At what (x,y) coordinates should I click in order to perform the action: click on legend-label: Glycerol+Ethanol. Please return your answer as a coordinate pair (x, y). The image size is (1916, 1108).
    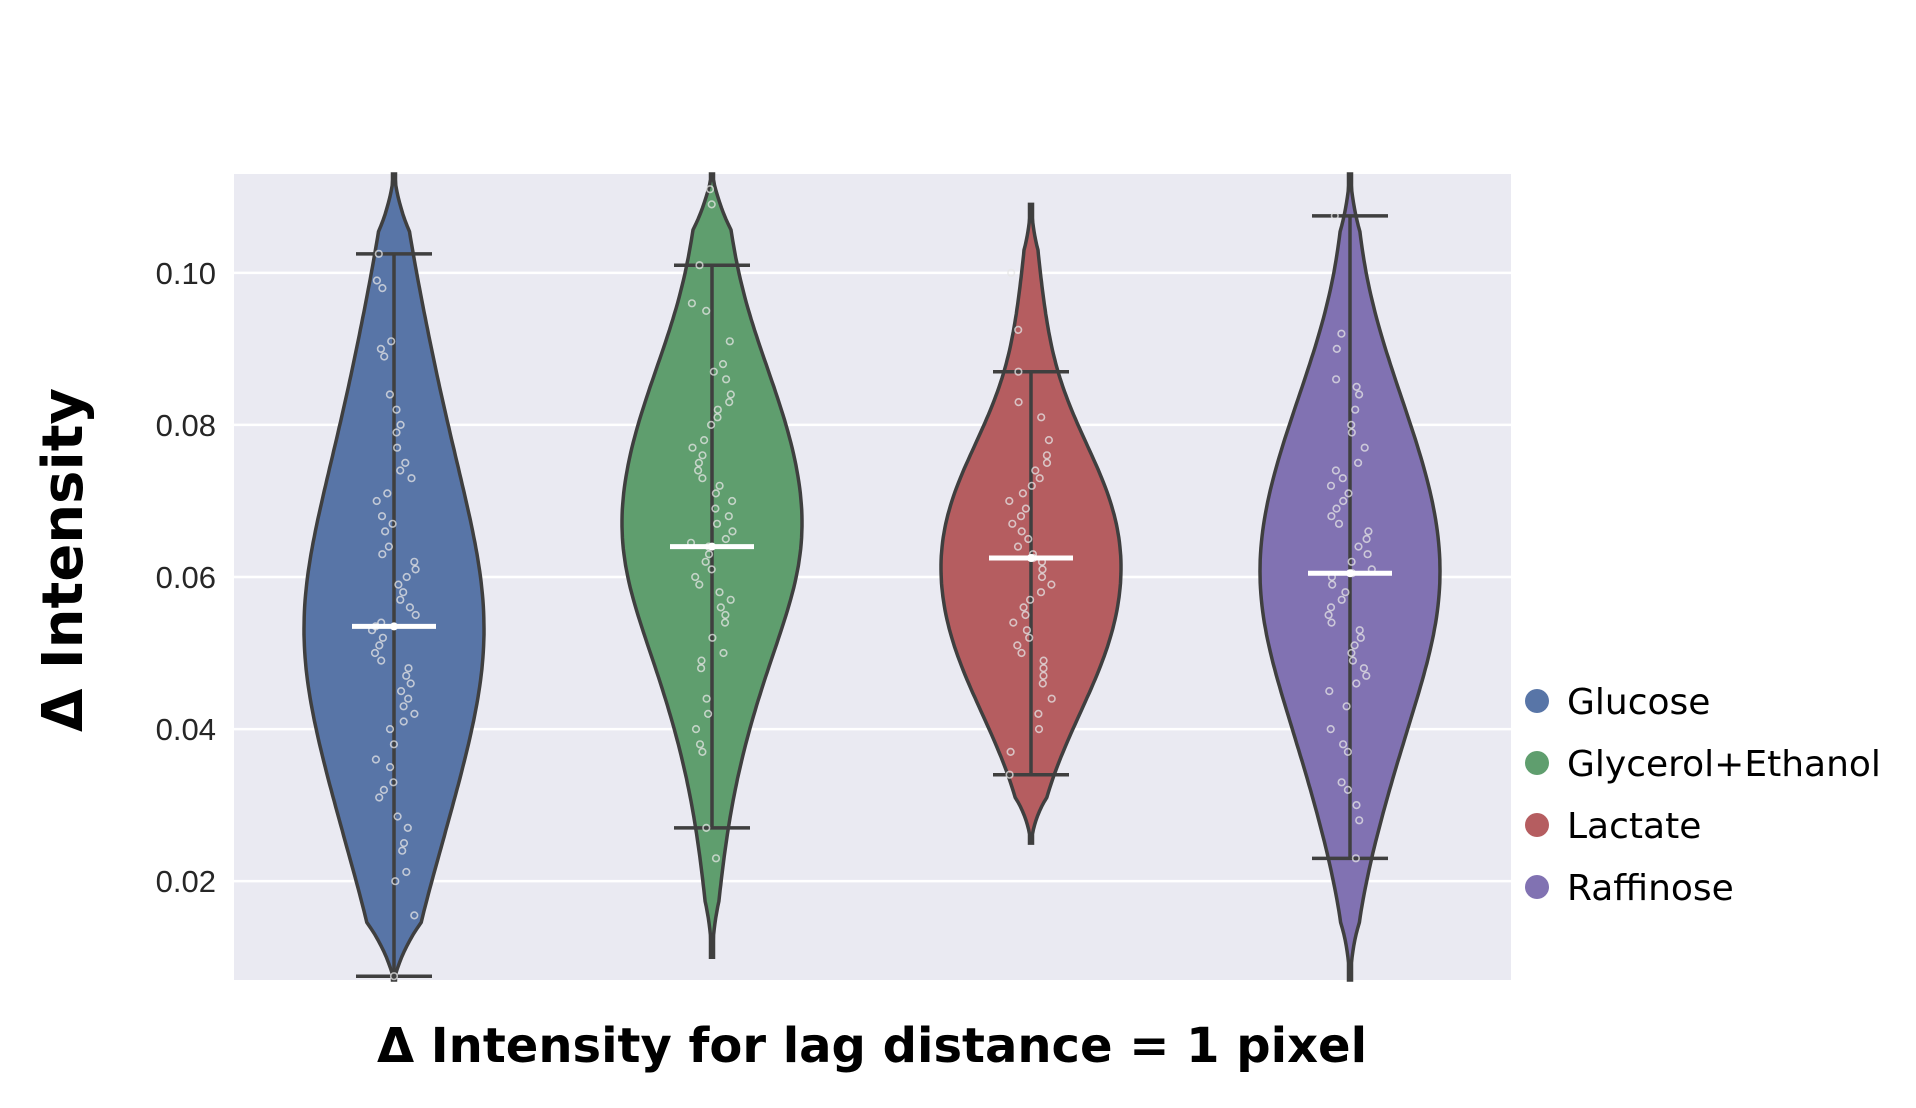
    Looking at the image, I should click on (1724, 764).